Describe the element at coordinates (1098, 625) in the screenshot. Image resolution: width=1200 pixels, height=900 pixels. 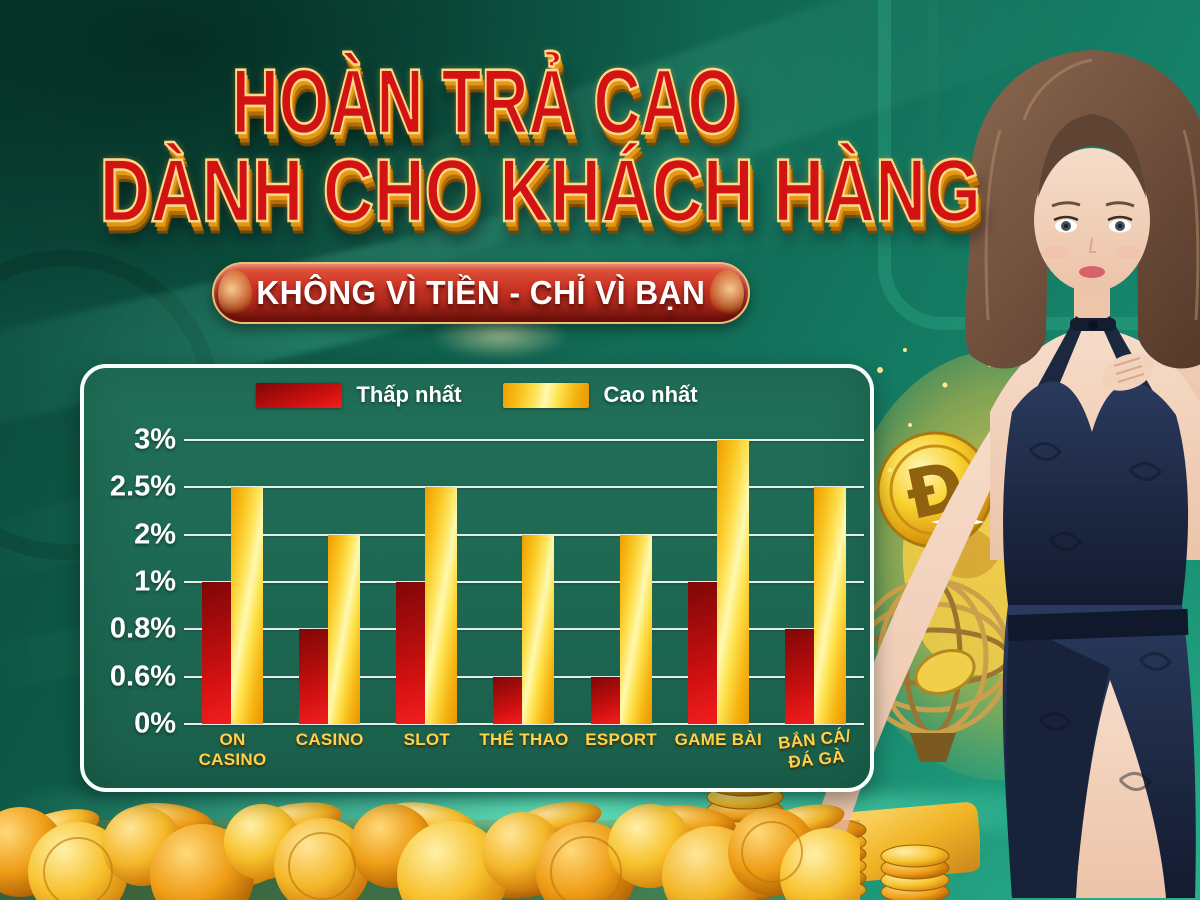
I see `dress-sash` at that location.